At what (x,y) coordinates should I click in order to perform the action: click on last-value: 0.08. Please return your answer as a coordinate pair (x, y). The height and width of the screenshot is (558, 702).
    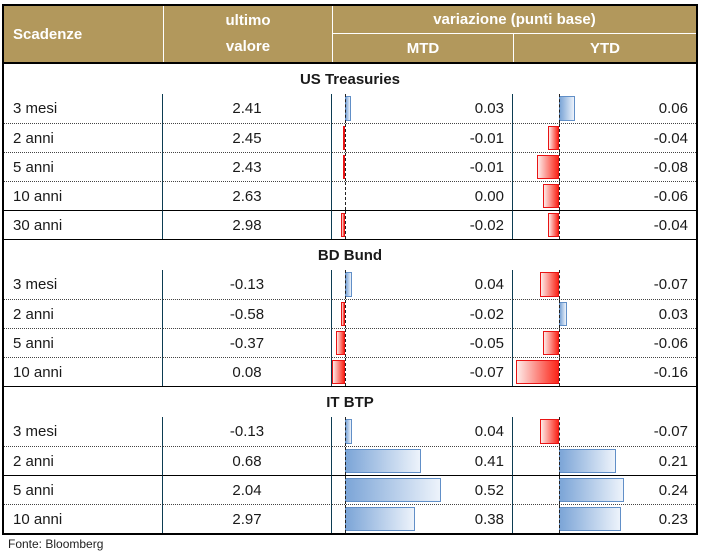
    Looking at the image, I should click on (247, 371).